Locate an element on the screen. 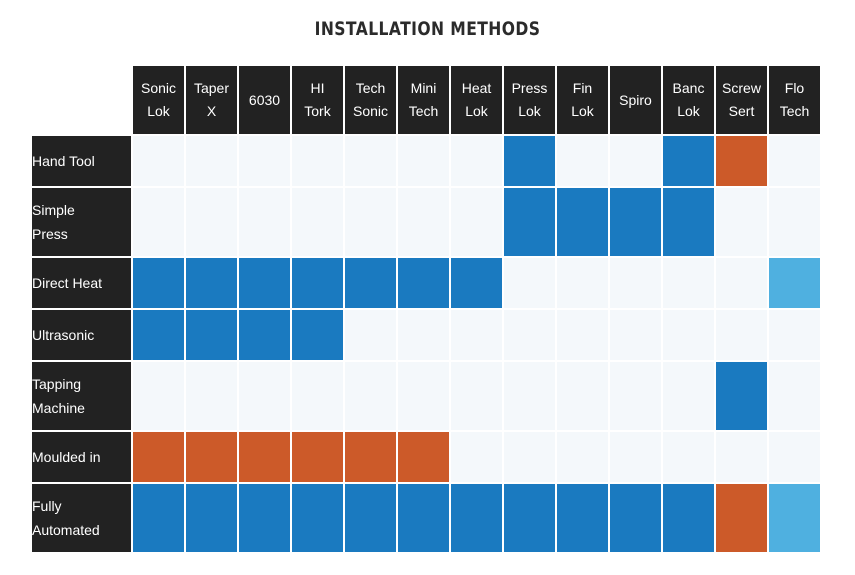 The image size is (855, 575). column-header: 6030 is located at coordinates (264, 100).